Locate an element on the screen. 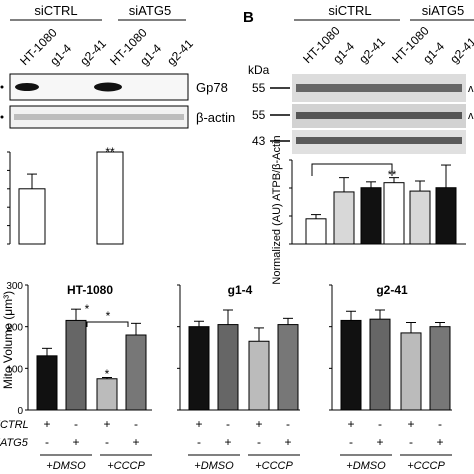 This screenshot has height=474, width=474. panel-b-lane-3: g2-41 is located at coordinates (372, 50).